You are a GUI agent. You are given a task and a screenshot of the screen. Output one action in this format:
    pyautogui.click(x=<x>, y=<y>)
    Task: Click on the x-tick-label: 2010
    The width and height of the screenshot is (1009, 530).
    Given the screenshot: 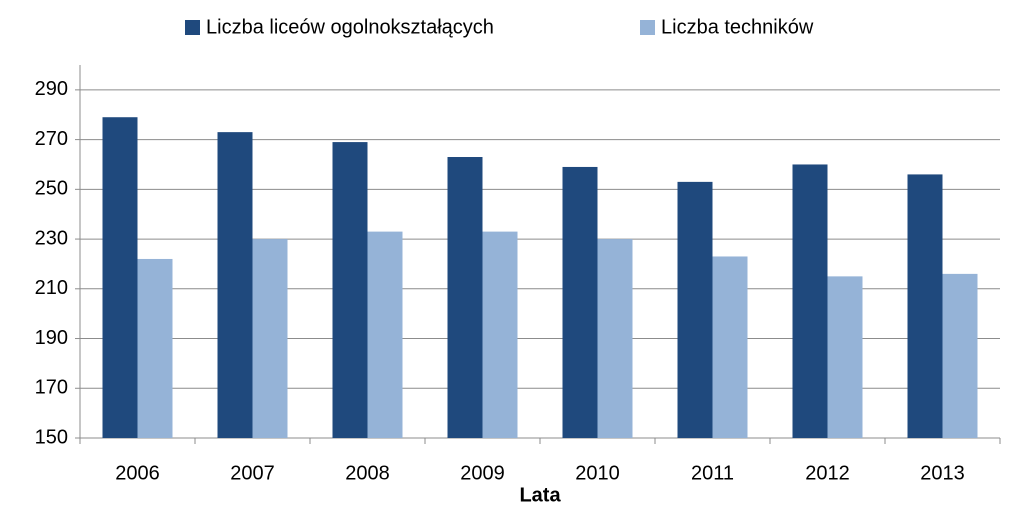 What is the action you would take?
    pyautogui.click(x=597, y=473)
    